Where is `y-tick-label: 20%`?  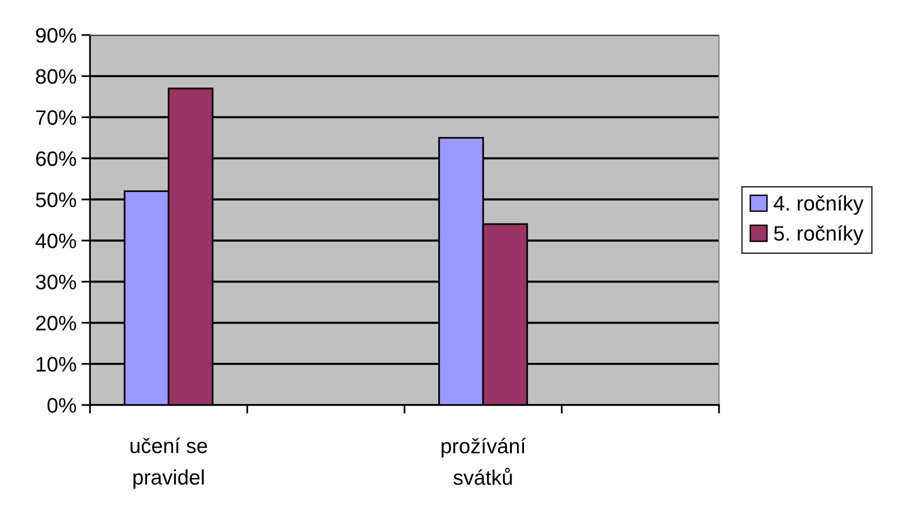 y-tick-label: 20% is located at coordinates (56, 323).